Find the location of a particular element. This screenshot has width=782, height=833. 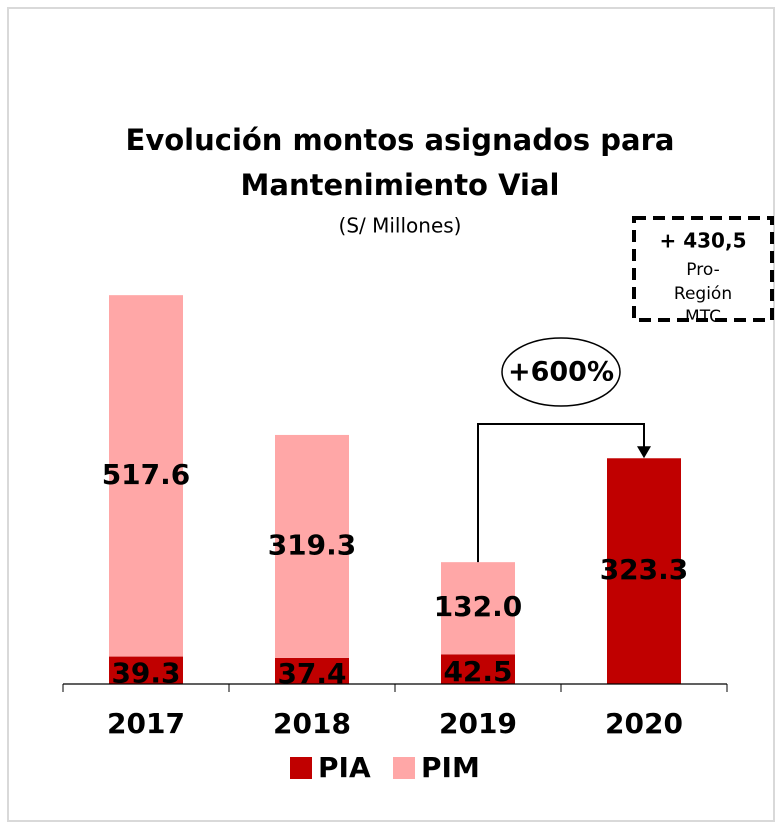

data-label: 323.3 is located at coordinates (644, 569).